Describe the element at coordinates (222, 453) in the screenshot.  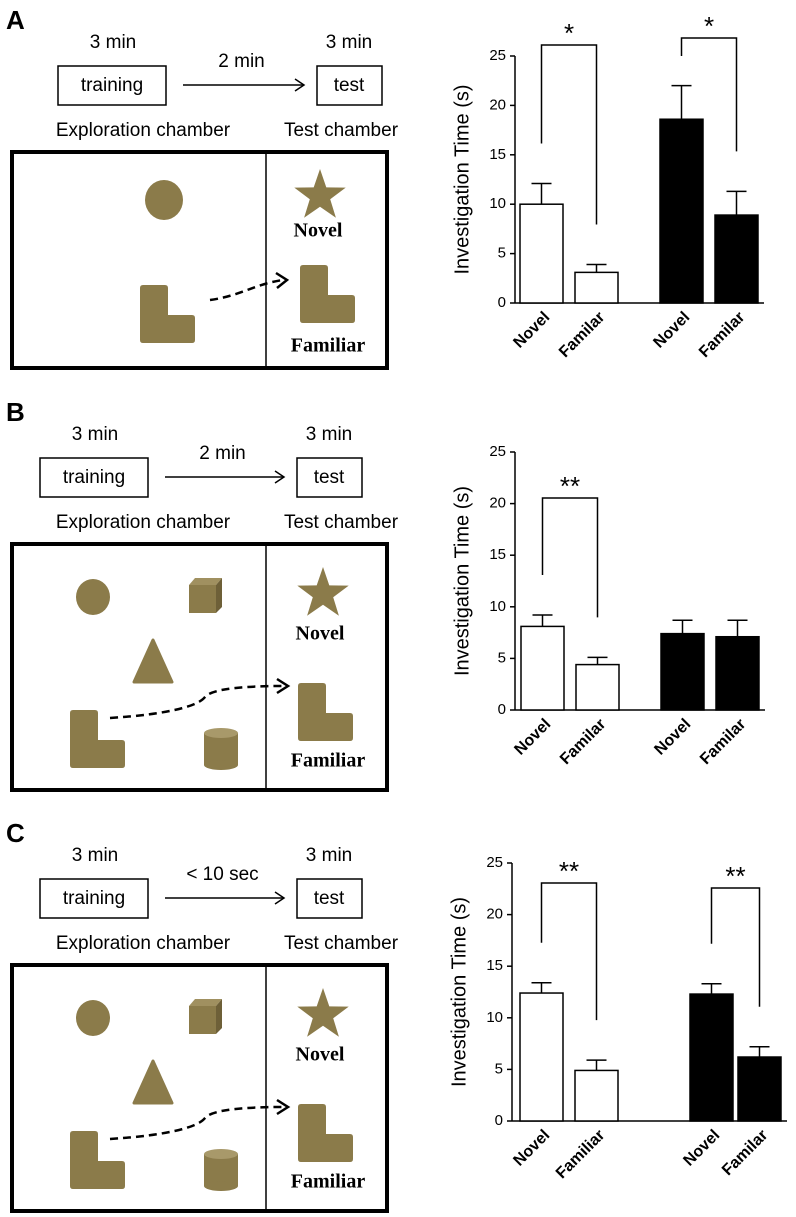
I see `delay-text: 2 min` at that location.